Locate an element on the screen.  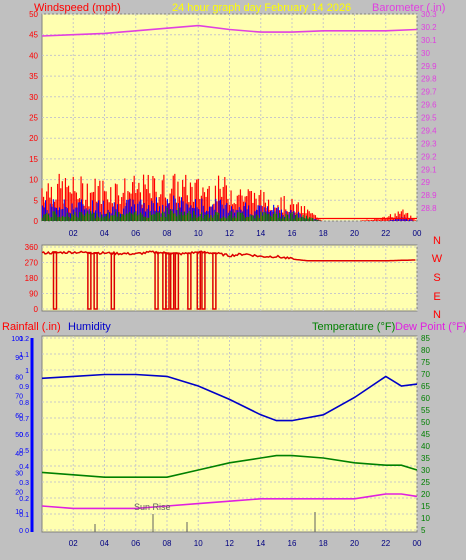
axis-tick-label: 25 is located at coordinates (33, 118).